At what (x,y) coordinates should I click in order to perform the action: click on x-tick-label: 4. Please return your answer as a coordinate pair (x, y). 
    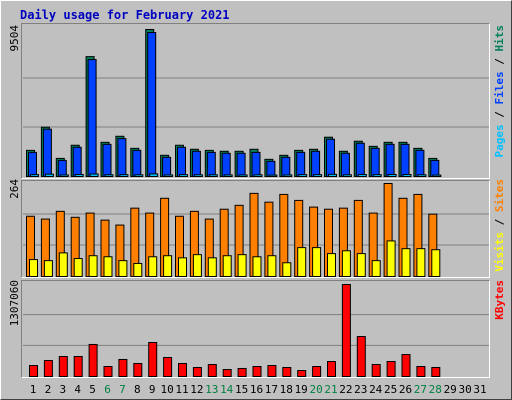
    Looking at the image, I should click on (77, 389).